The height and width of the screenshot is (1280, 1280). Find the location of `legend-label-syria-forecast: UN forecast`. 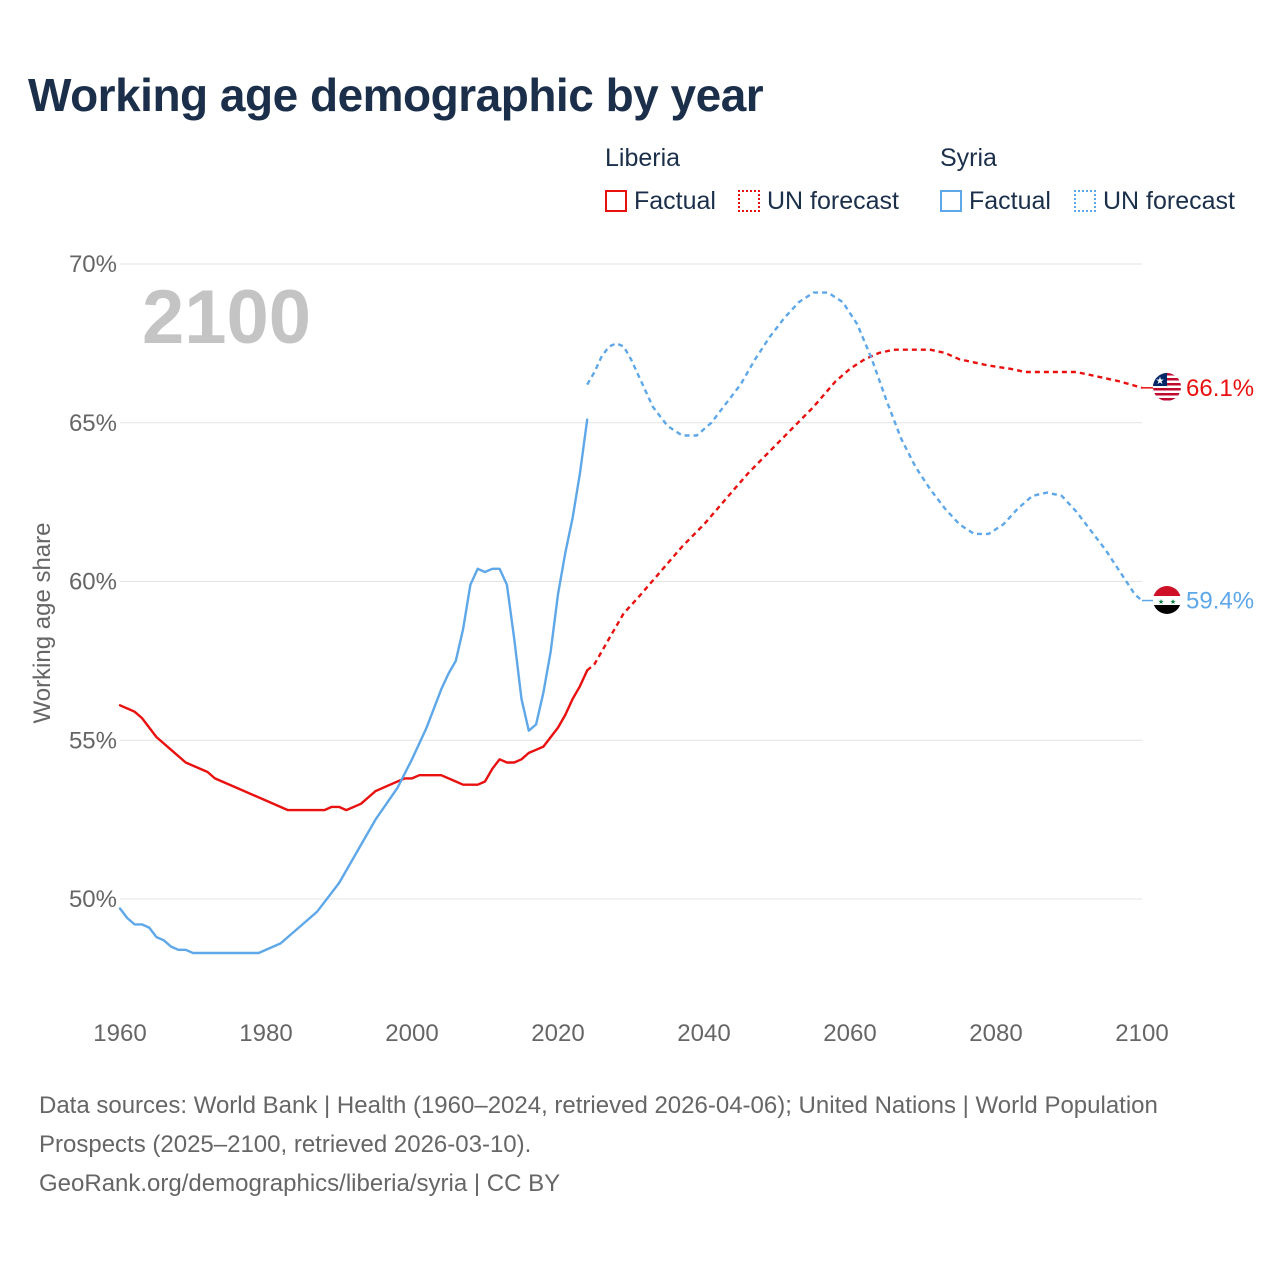

legend-label-syria-forecast: UN forecast is located at coordinates (1169, 200).